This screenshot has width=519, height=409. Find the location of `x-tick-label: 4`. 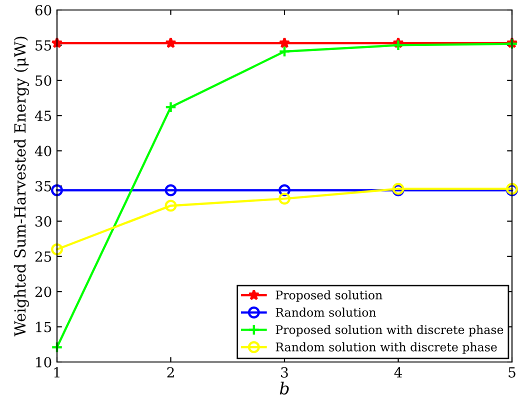

x-tick-label: 4 is located at coordinates (398, 372).